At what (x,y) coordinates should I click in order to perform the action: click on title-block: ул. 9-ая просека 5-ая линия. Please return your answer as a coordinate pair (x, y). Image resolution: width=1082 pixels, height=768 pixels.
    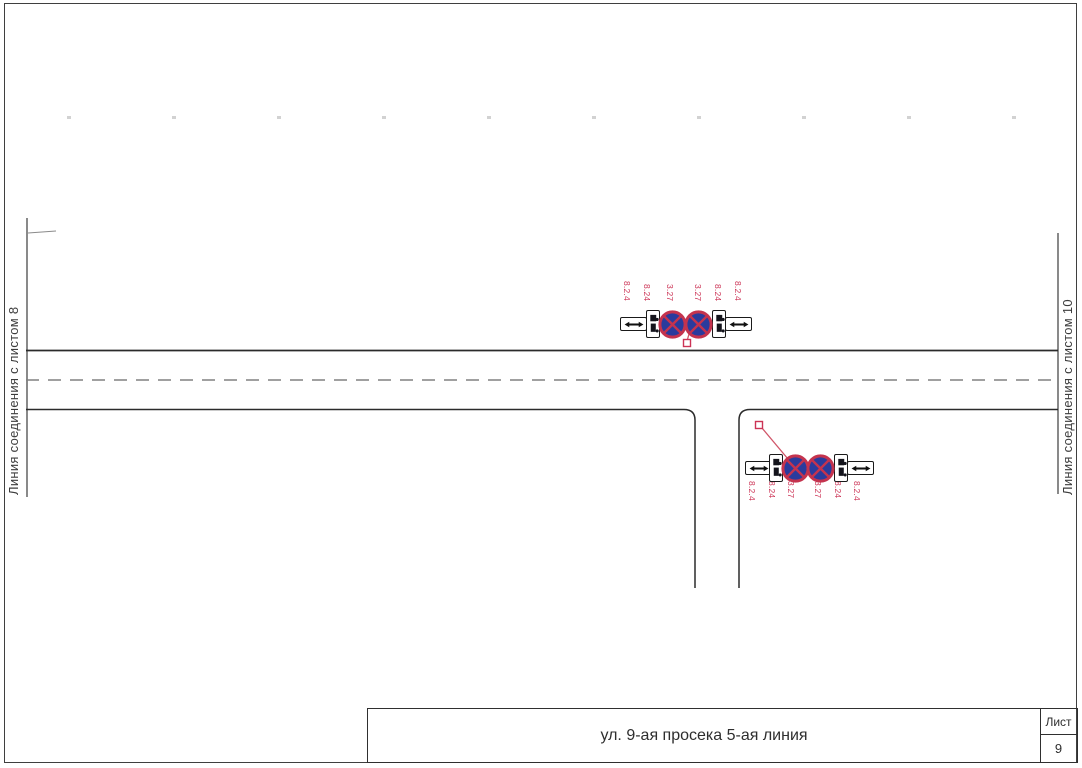
    Looking at the image, I should click on (704, 735).